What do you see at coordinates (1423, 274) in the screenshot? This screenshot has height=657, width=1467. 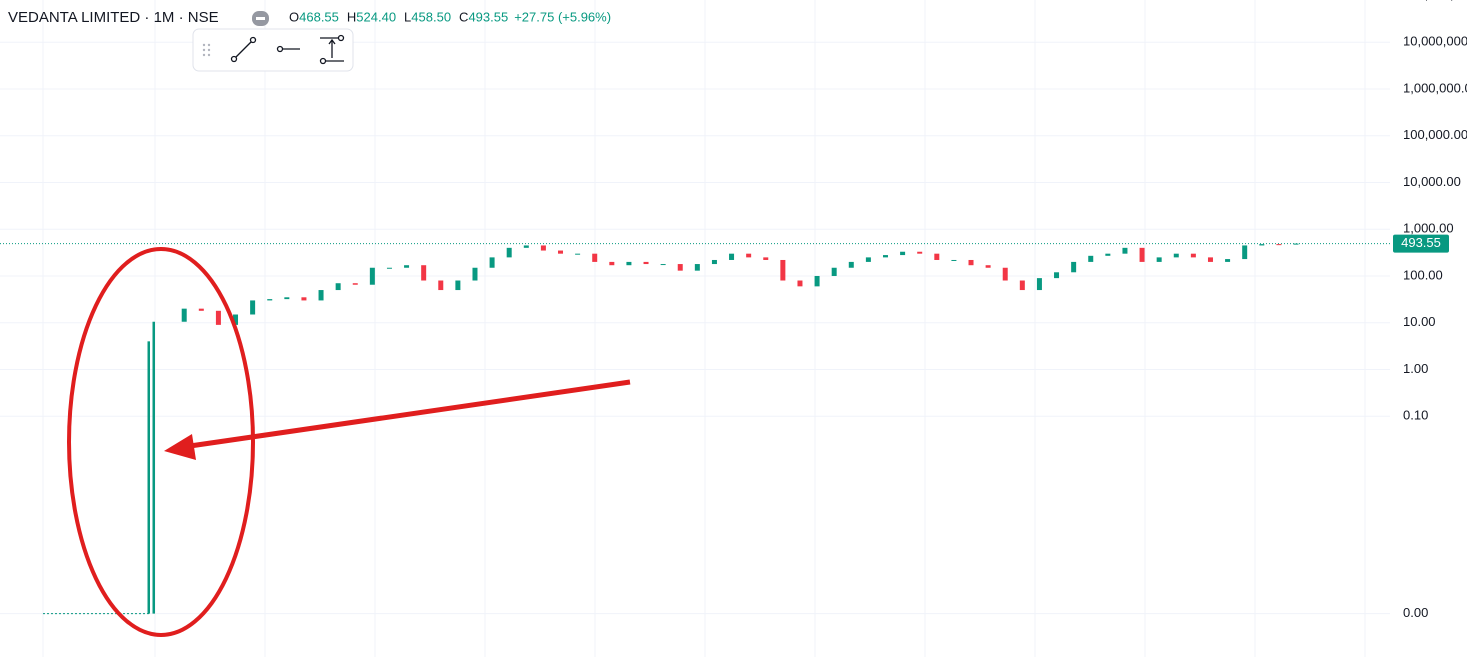 I see `y-tick-label: 100.00` at bounding box center [1423, 274].